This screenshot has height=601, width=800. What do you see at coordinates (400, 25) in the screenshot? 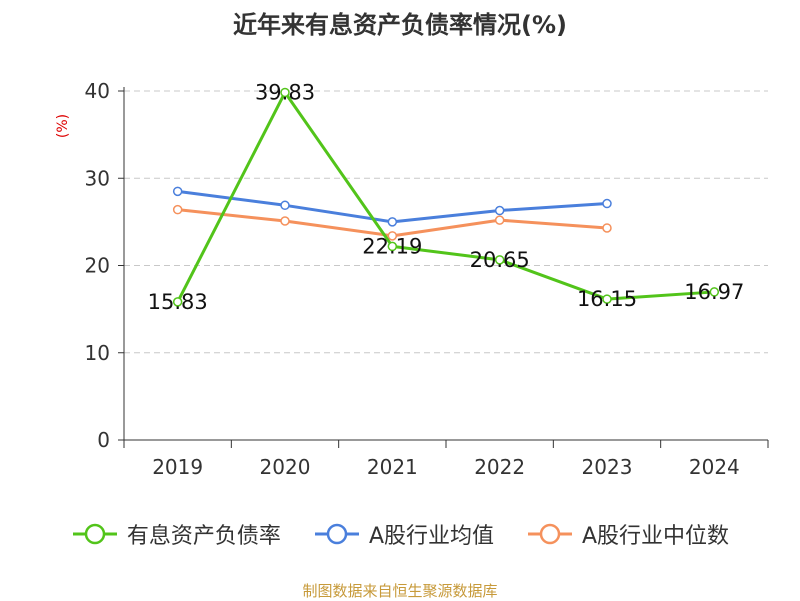
I see `chart-title: 近年来有息资产负债率情况(%)` at bounding box center [400, 25].